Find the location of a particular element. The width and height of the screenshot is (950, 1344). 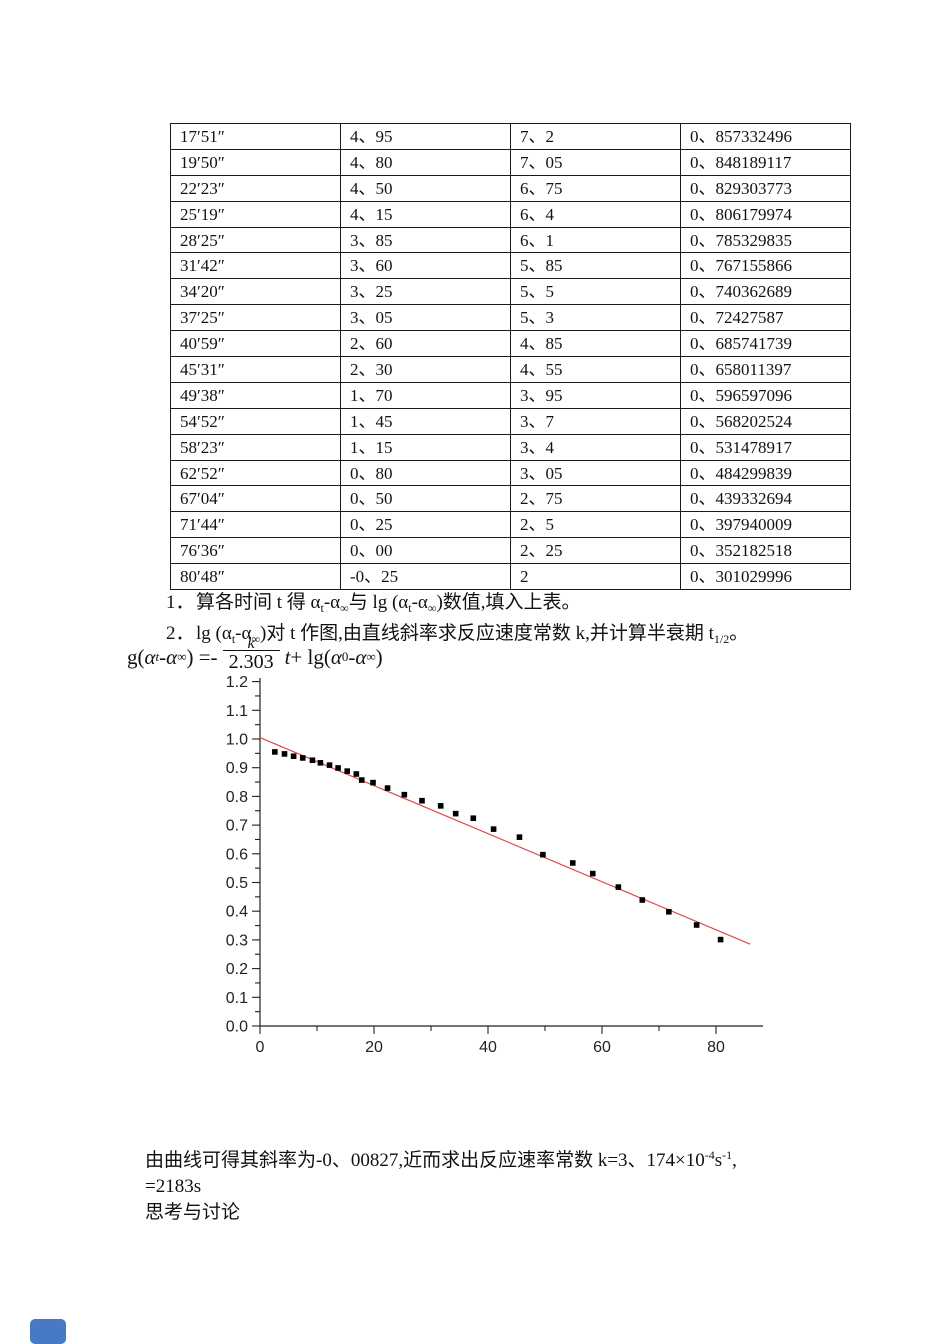

table-row: 76′36″ 0、00 2、25 0、352182518 is located at coordinates (510, 551).